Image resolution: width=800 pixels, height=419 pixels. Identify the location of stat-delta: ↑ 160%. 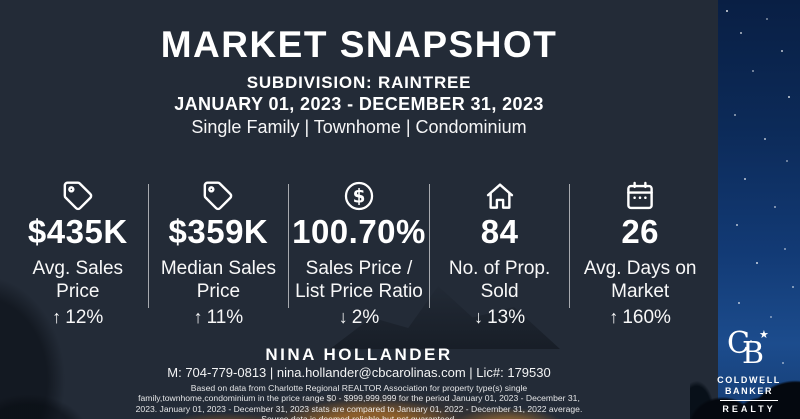
(640, 318).